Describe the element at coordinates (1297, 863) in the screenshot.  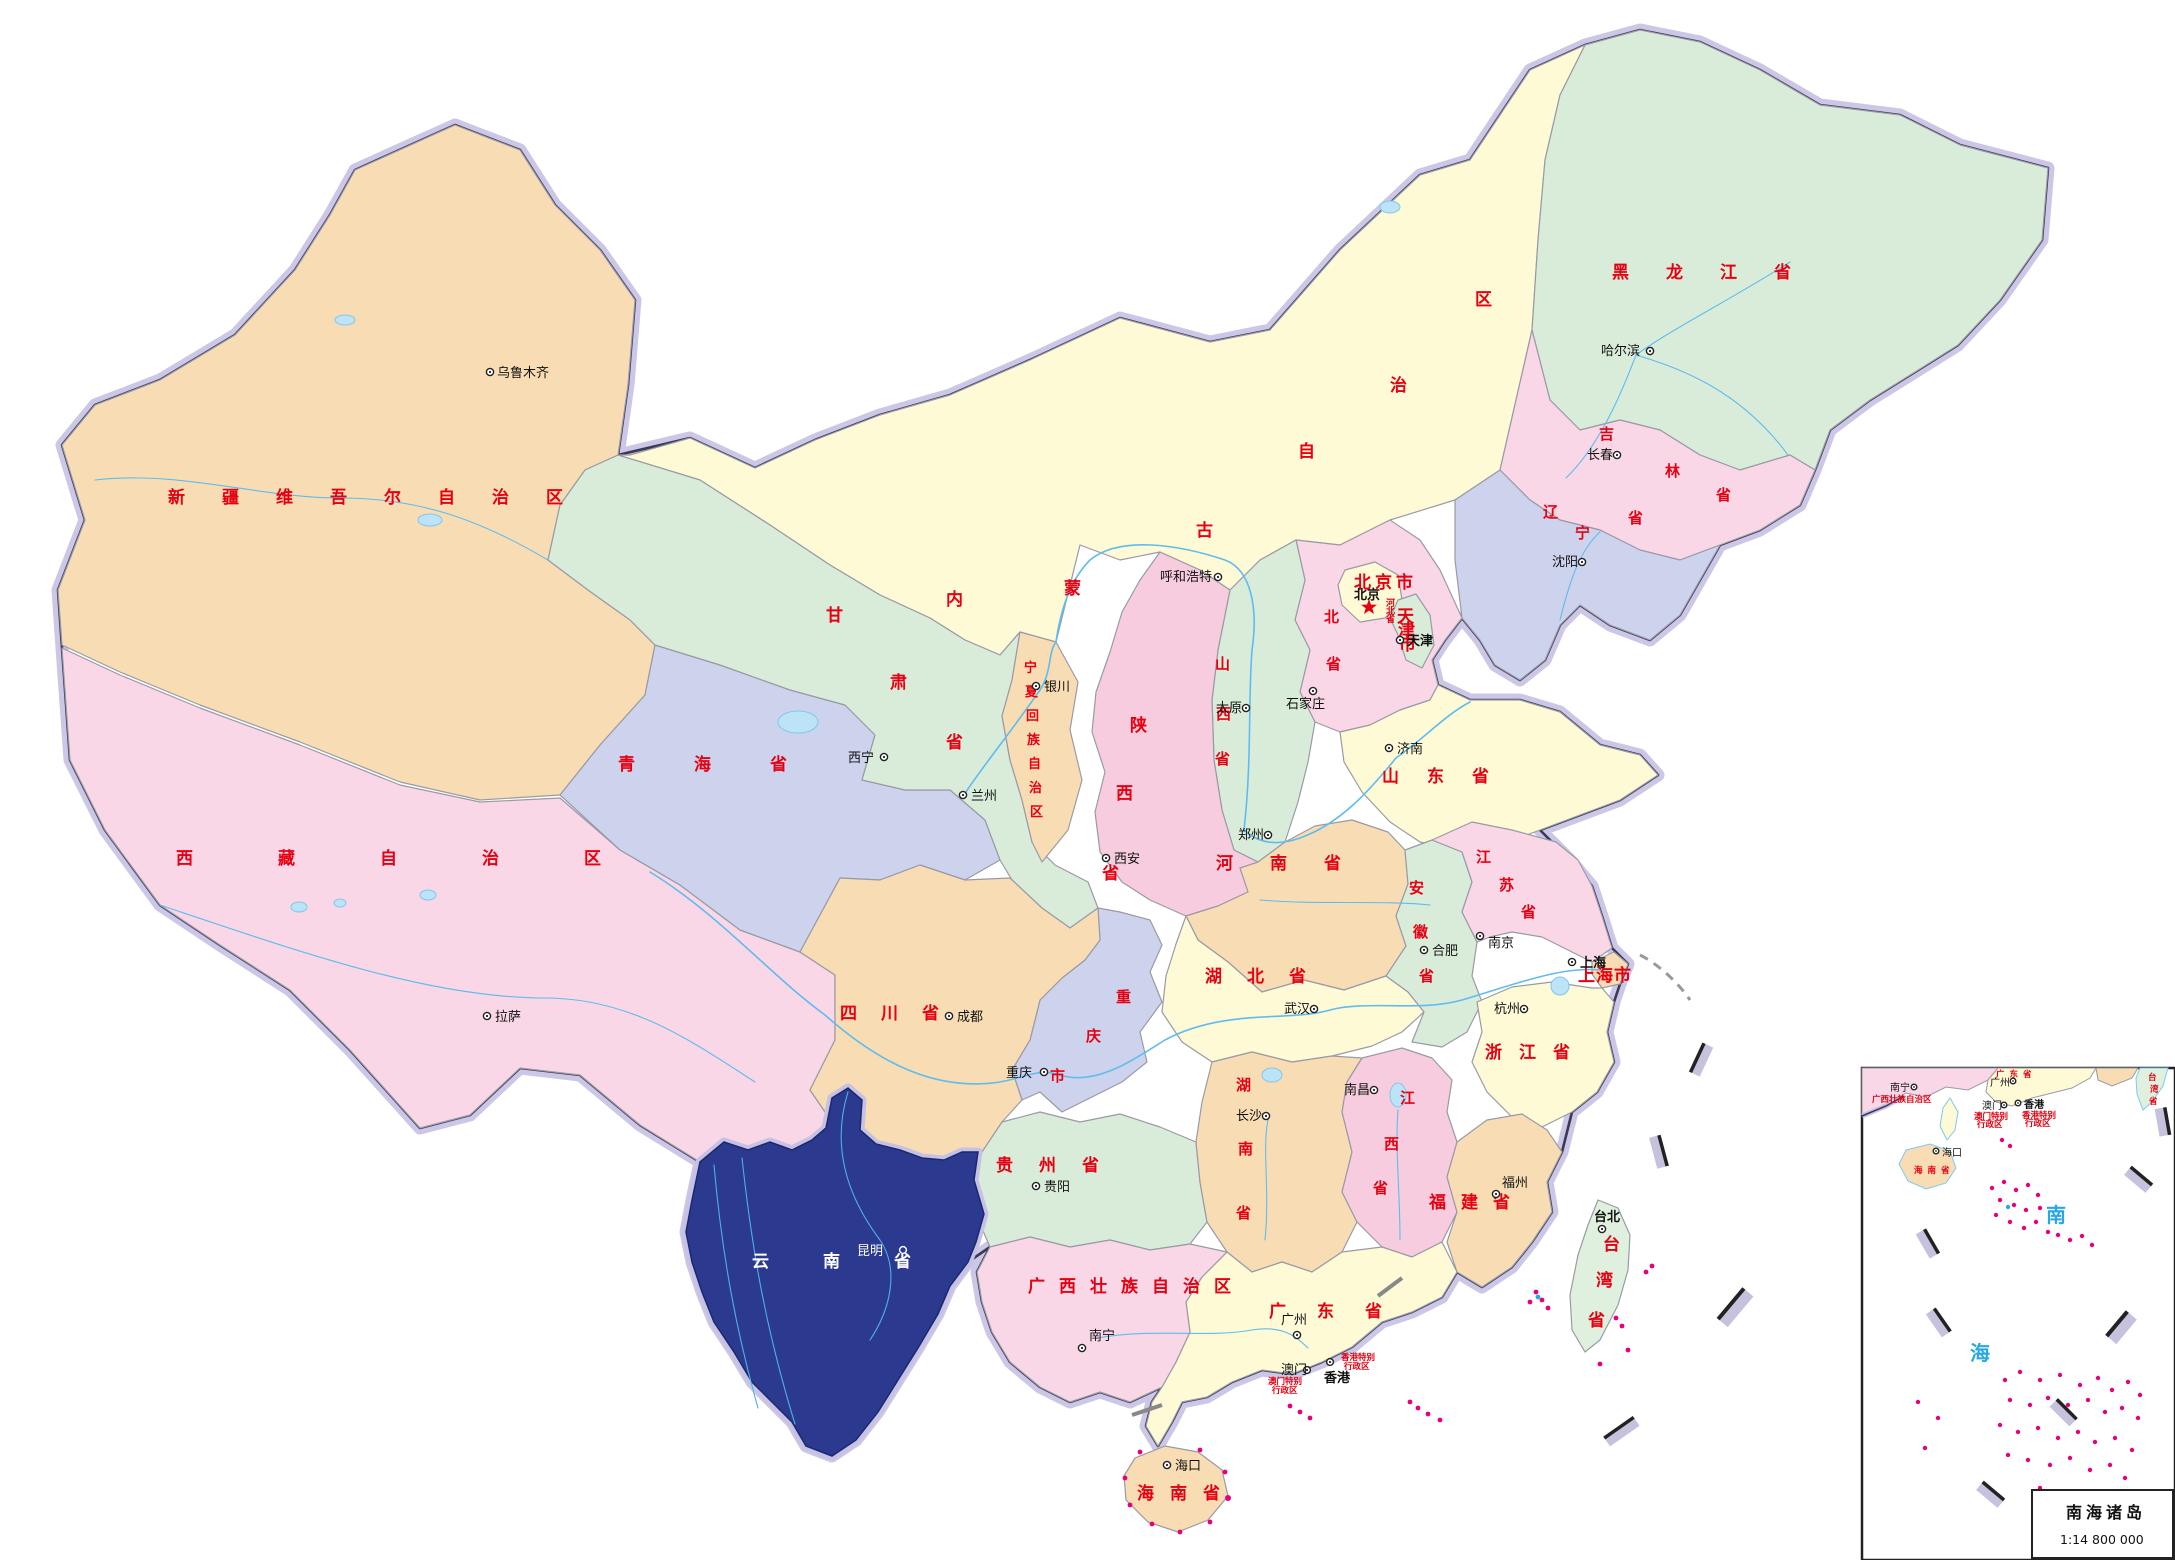
I see `label-henan: 河南省` at that location.